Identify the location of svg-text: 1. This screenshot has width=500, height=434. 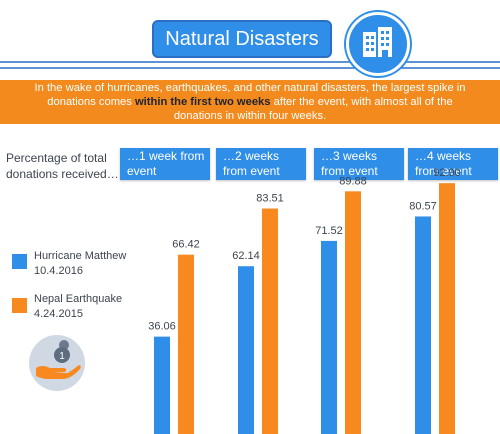
(62, 356).